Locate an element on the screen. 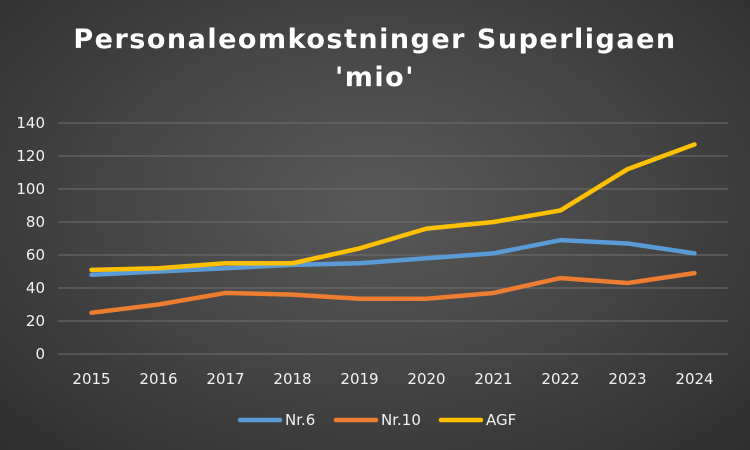 This screenshot has height=450, width=750. series-line-nr10 is located at coordinates (393, 292).